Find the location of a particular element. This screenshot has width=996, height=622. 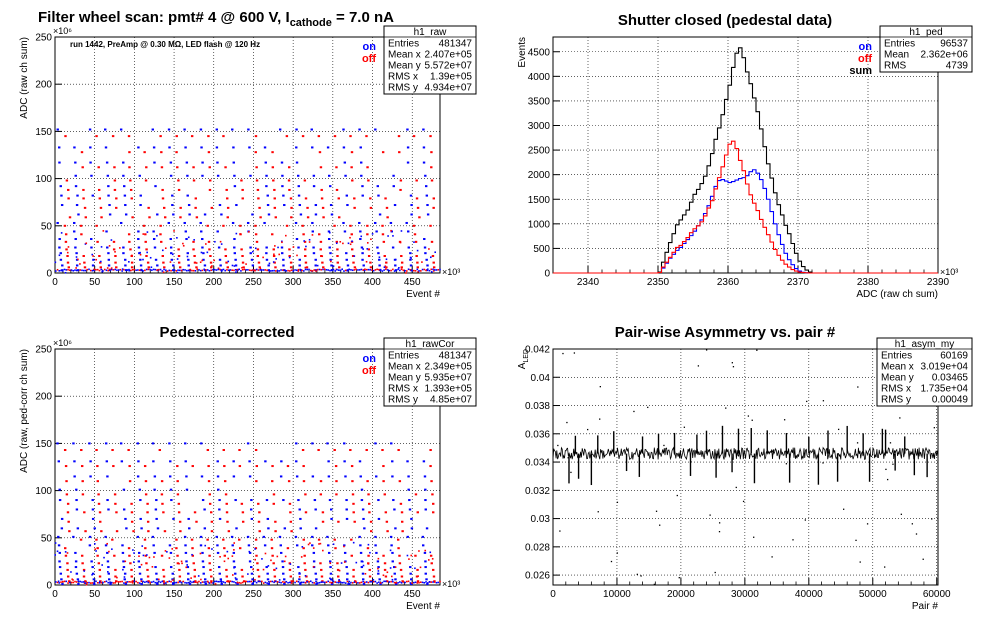

raw-ytick-label: 200 is located at coordinates (43, 85).